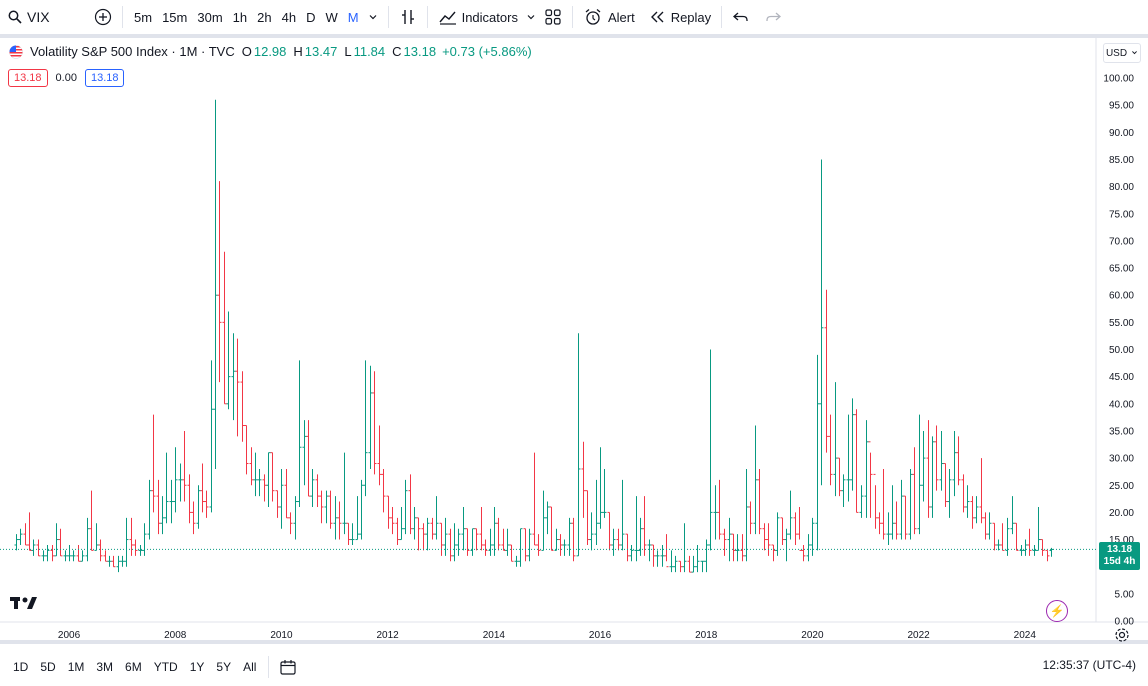  Describe the element at coordinates (1057, 611) in the screenshot. I see `lightning-icon: ⚡` at that location.